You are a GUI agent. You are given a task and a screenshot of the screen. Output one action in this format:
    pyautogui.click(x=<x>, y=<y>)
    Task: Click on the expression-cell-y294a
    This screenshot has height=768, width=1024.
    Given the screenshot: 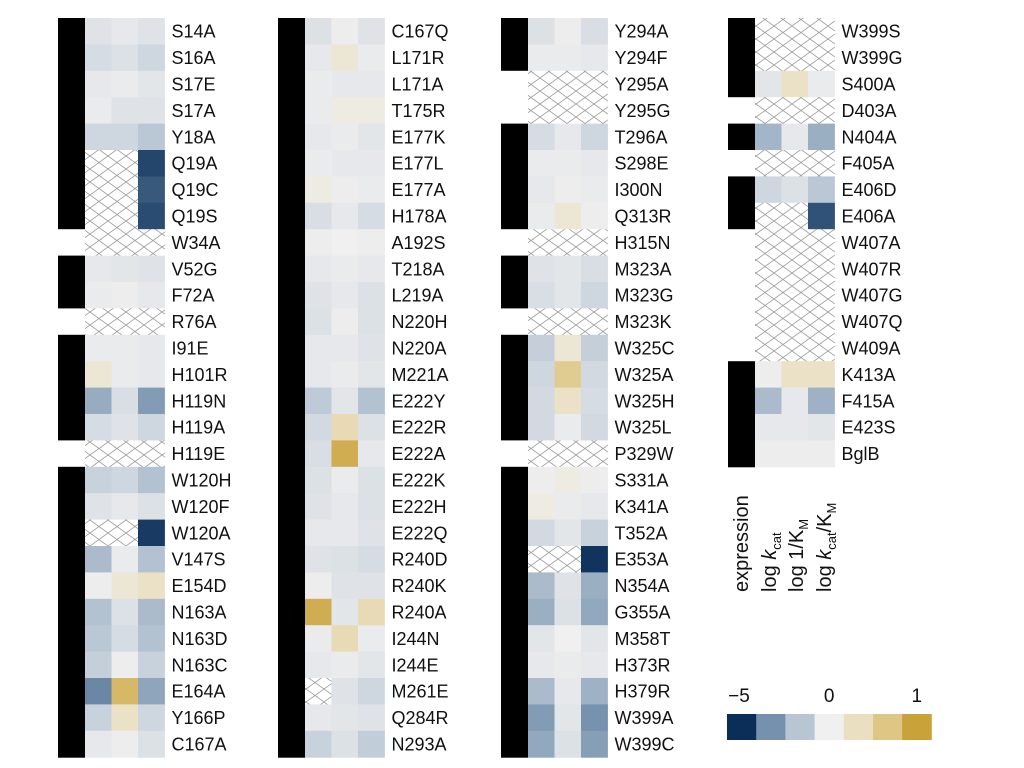 What is the action you would take?
    pyautogui.click(x=514, y=31)
    